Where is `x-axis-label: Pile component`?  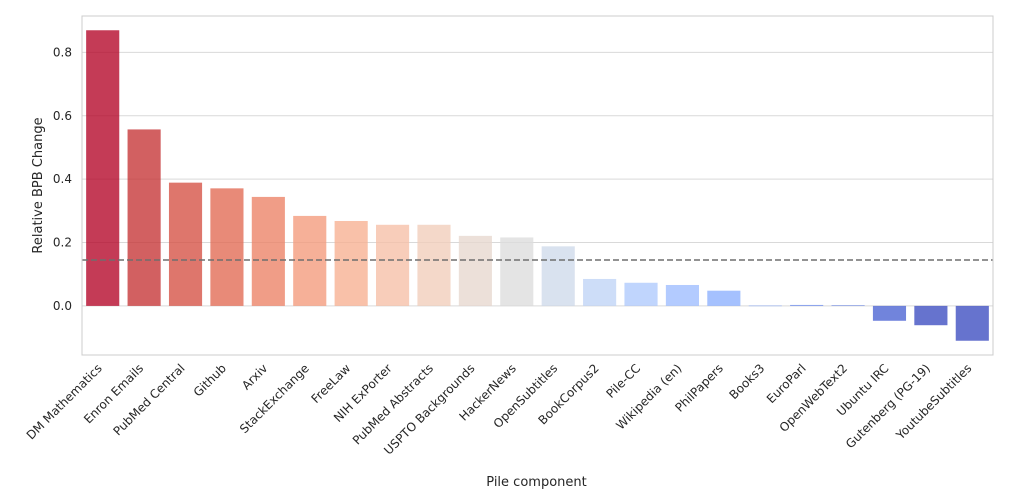 x-axis-label: Pile component is located at coordinates (536, 482).